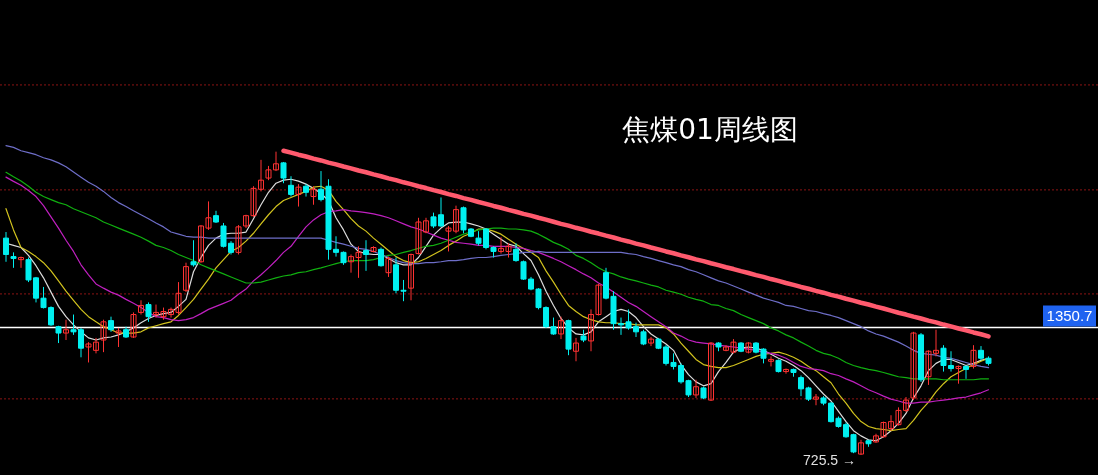 The width and height of the screenshot is (1098, 475). I want to click on annotation: 725.5 →, so click(829, 459).